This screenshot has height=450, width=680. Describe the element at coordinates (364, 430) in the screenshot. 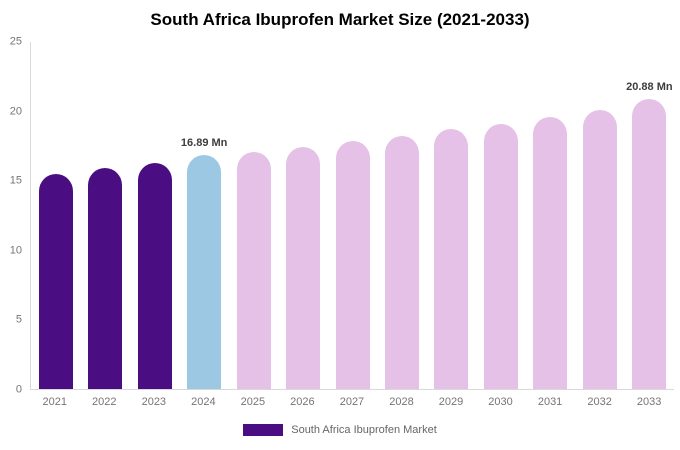

I see `legend-label: South Africa Ibuprofen Market` at that location.